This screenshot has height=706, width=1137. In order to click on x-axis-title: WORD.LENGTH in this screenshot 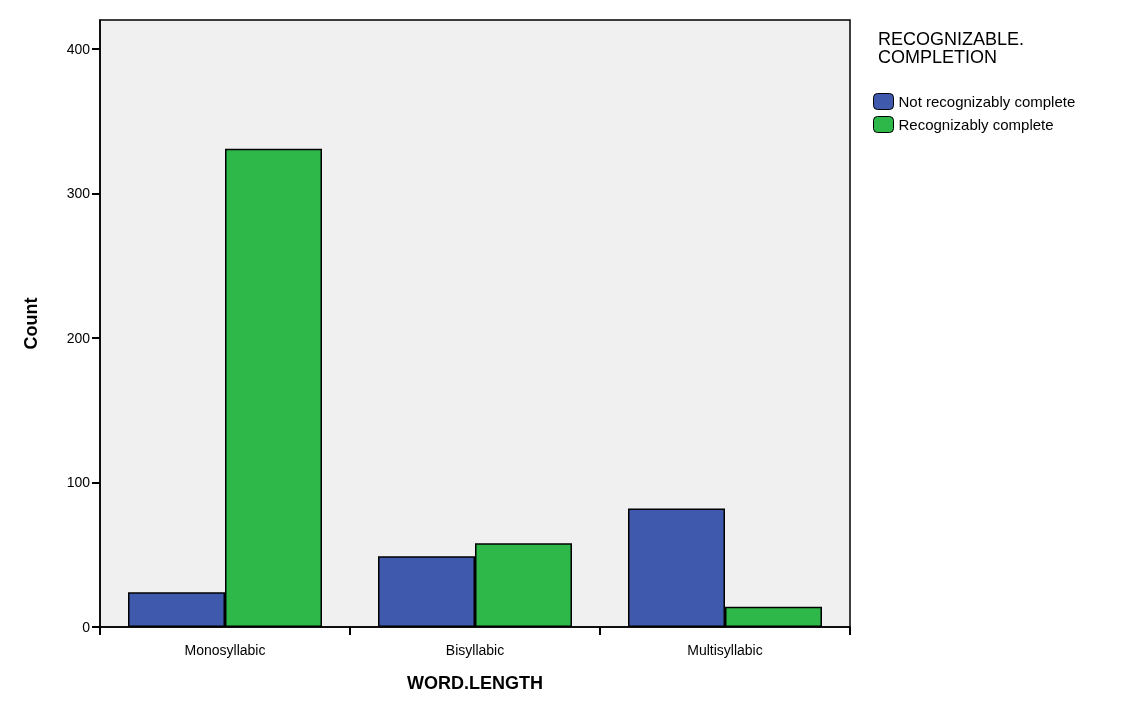, I will do `click(475, 683)`.